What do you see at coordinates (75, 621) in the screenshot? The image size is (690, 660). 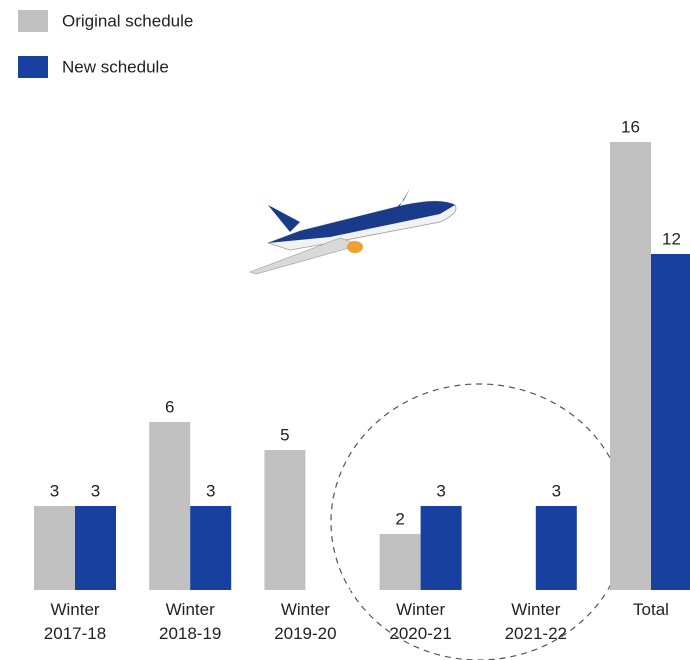 I see `x-tick-label: Winter 2017-18` at bounding box center [75, 621].